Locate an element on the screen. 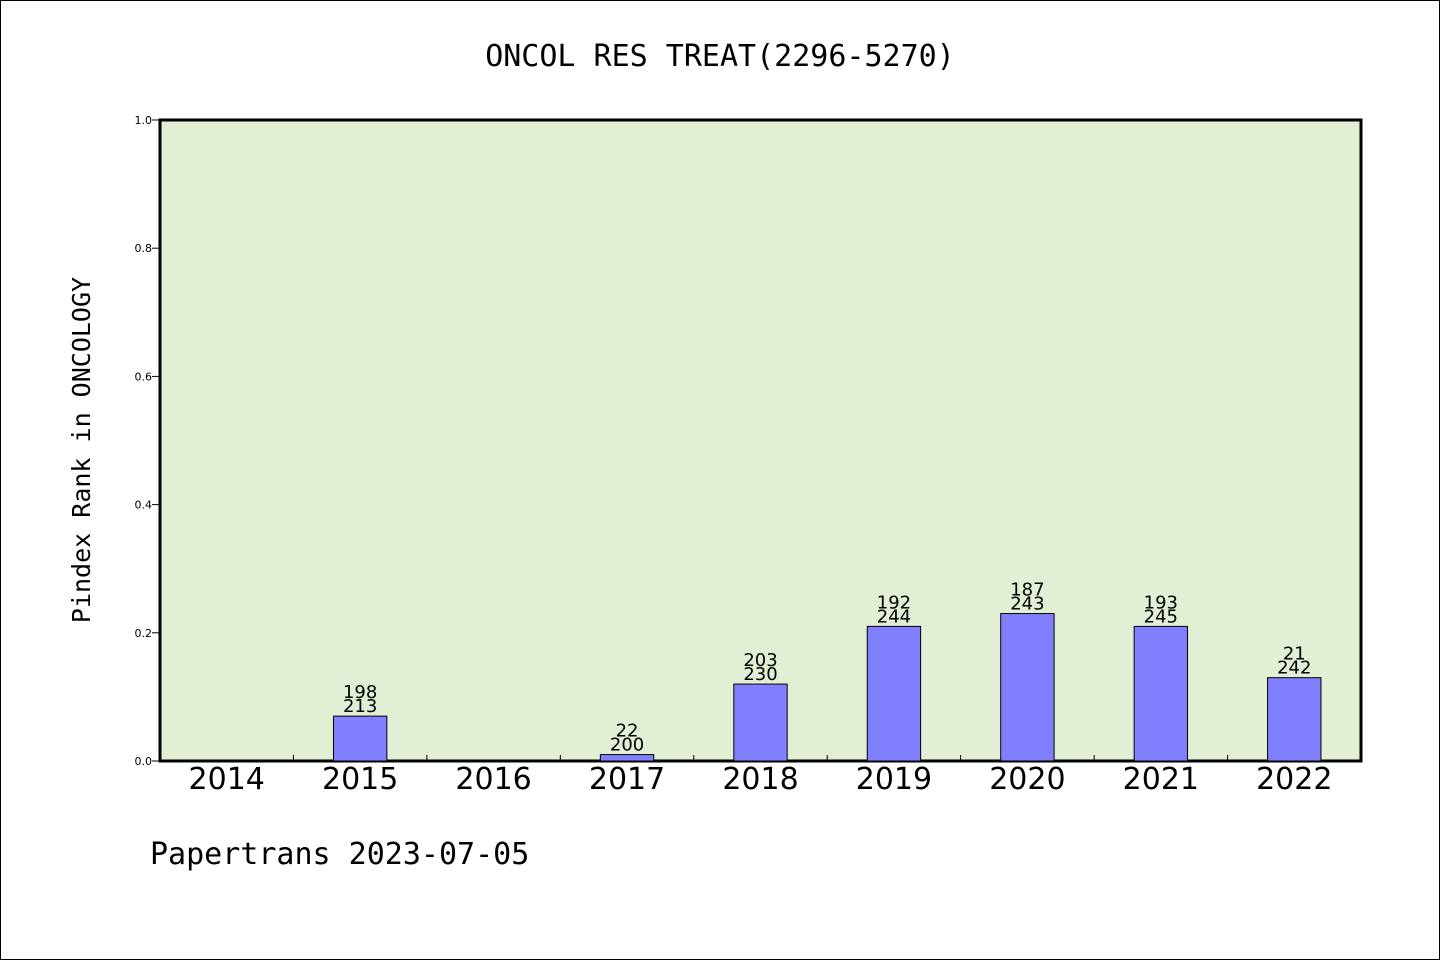 This screenshot has height=960, width=1440. y-tick-label: 0.4 is located at coordinates (144, 505).